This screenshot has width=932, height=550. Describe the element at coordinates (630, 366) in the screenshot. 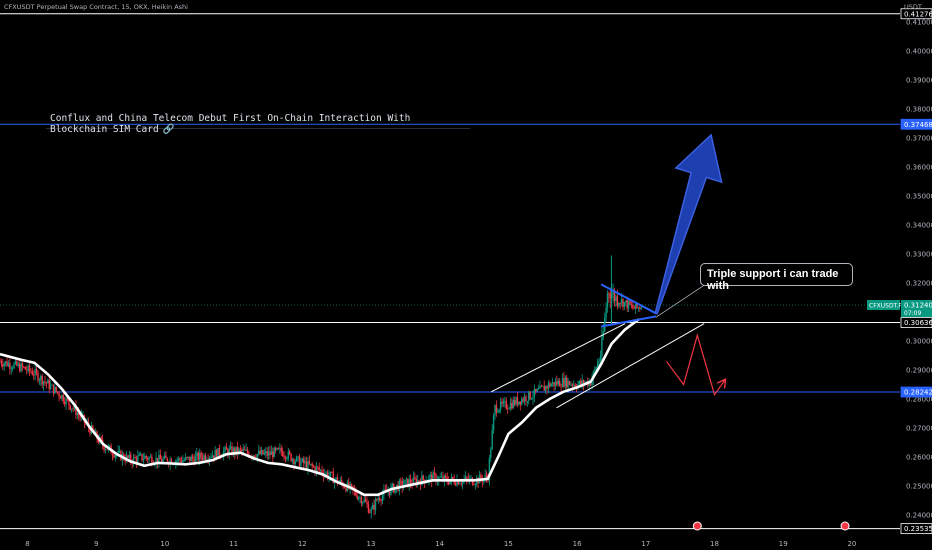

I see `lower-trendline` at that location.